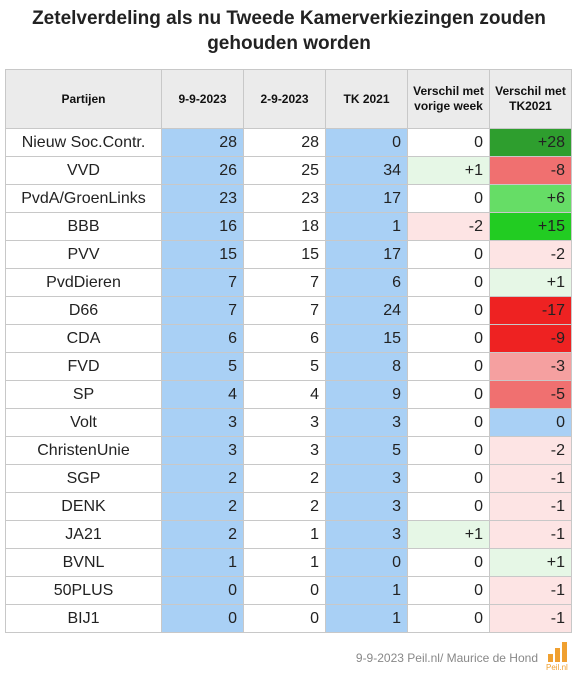 The height and width of the screenshot is (680, 578). Describe the element at coordinates (202, 366) in the screenshot. I see `current-seats: 5` at that location.